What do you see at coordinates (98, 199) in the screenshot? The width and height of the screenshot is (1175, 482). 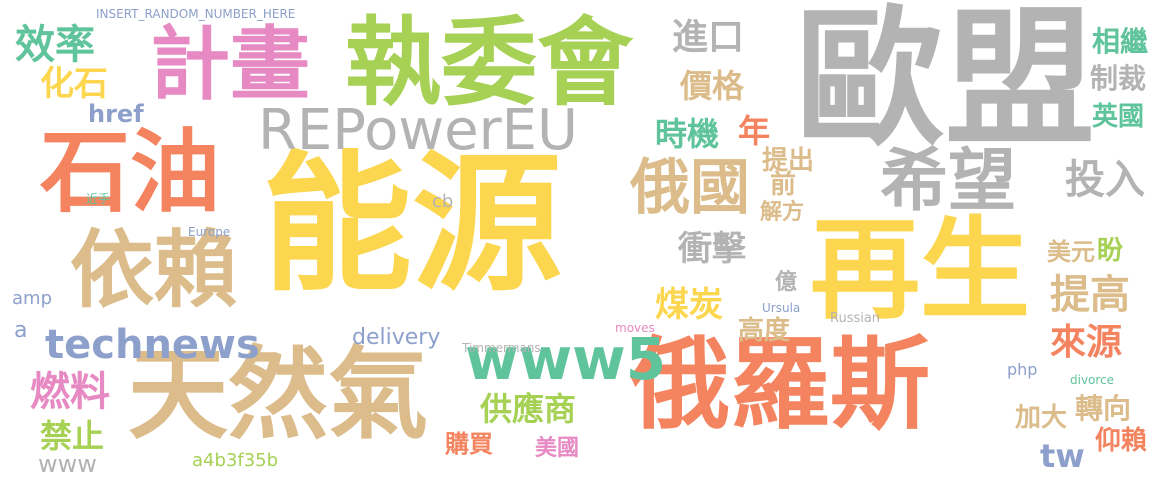 I see `word-jinshou: 近手` at bounding box center [98, 199].